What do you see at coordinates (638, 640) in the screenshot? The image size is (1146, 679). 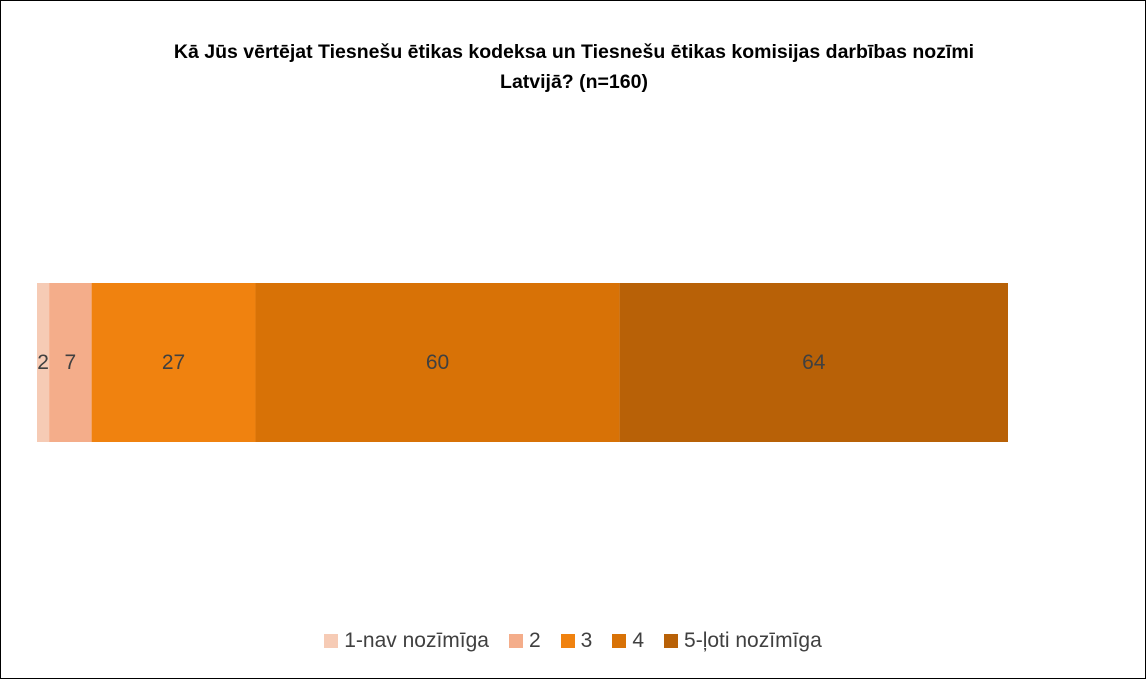 I see `legend-label: 4` at bounding box center [638, 640].